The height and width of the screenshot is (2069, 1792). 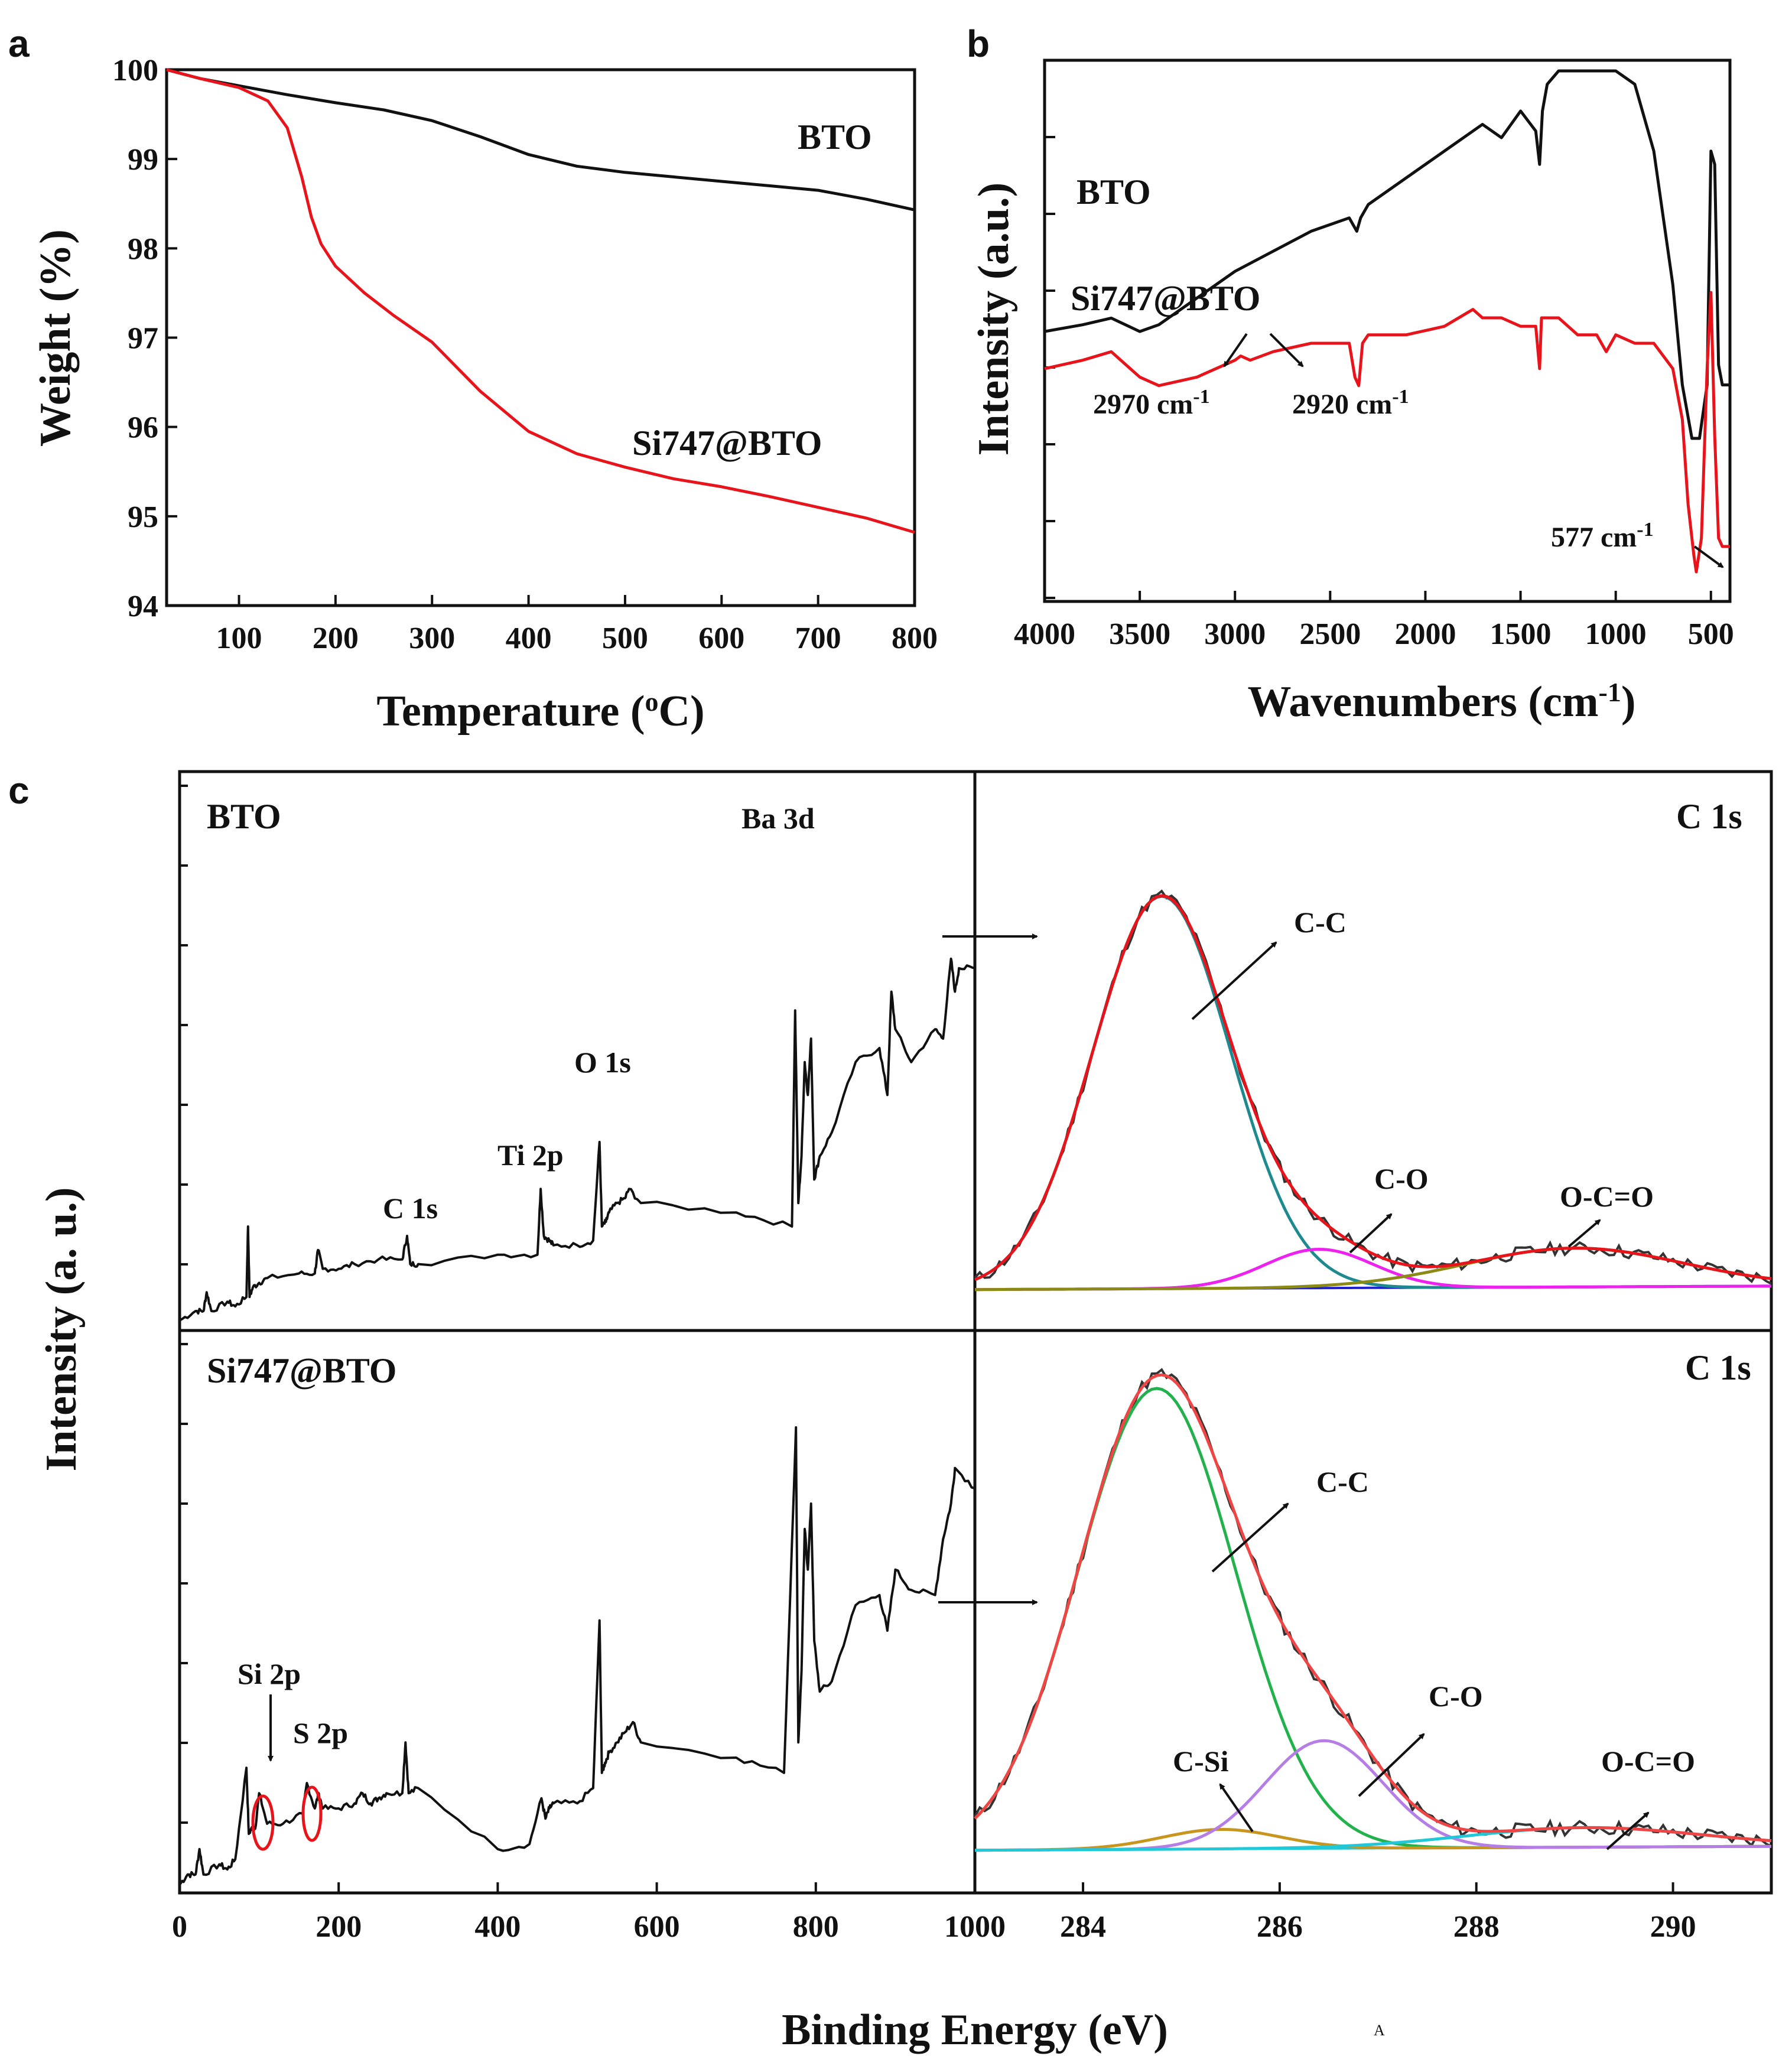 I want to click on anno-2970-label: 2970 cm-1, so click(x=1151, y=403).